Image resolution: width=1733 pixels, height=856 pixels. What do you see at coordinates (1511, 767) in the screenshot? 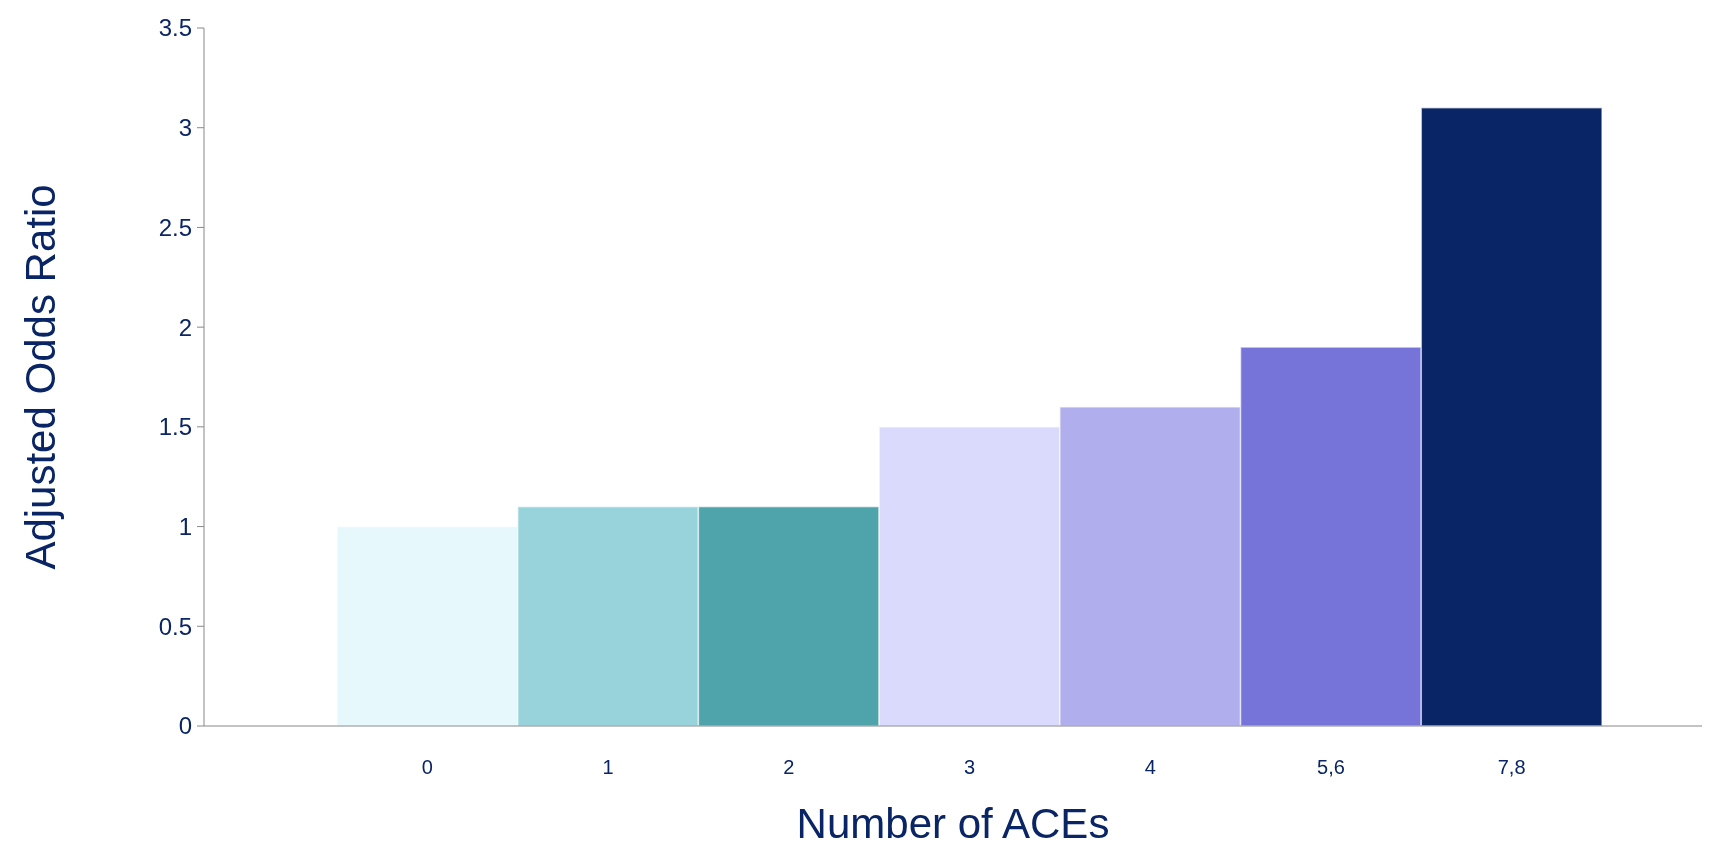
I see `x-tick-label: 7,8` at bounding box center [1511, 767].